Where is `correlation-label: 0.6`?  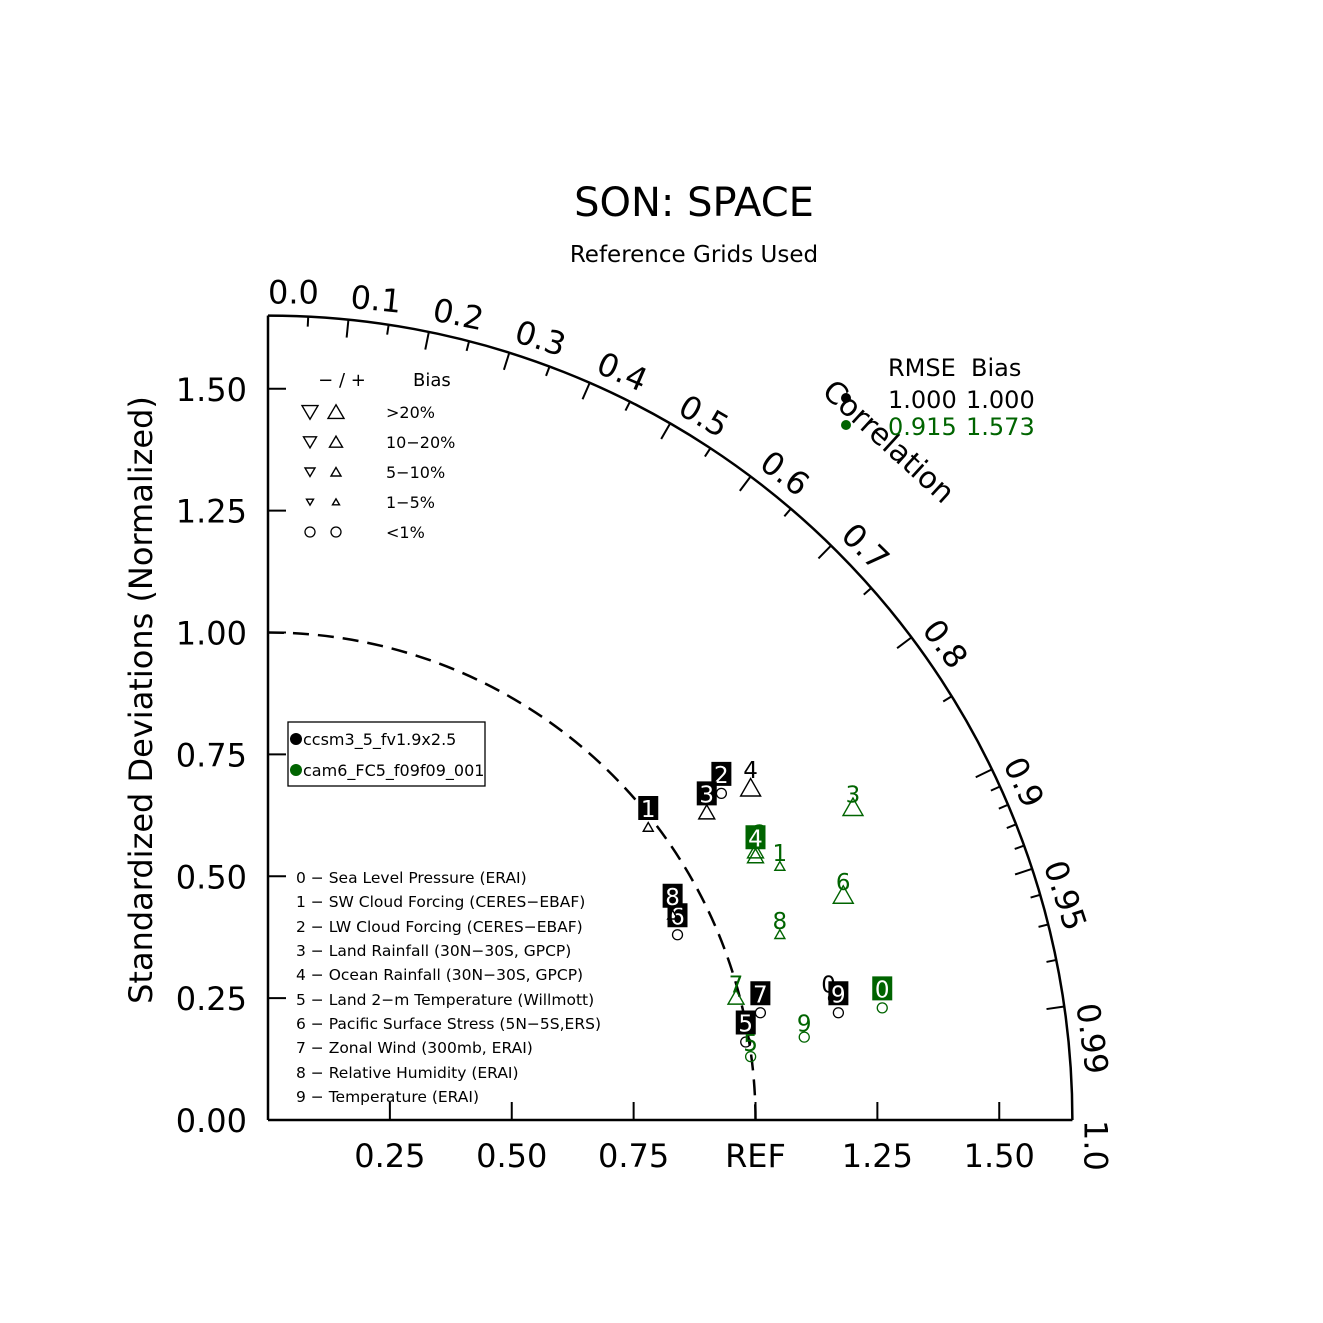 correlation-label: 0.6 is located at coordinates (785, 473).